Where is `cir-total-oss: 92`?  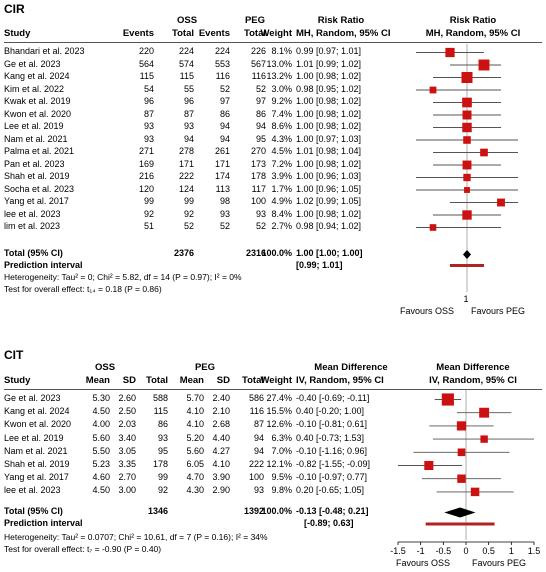
cir-total-oss: 92 is located at coordinates (188, 213).